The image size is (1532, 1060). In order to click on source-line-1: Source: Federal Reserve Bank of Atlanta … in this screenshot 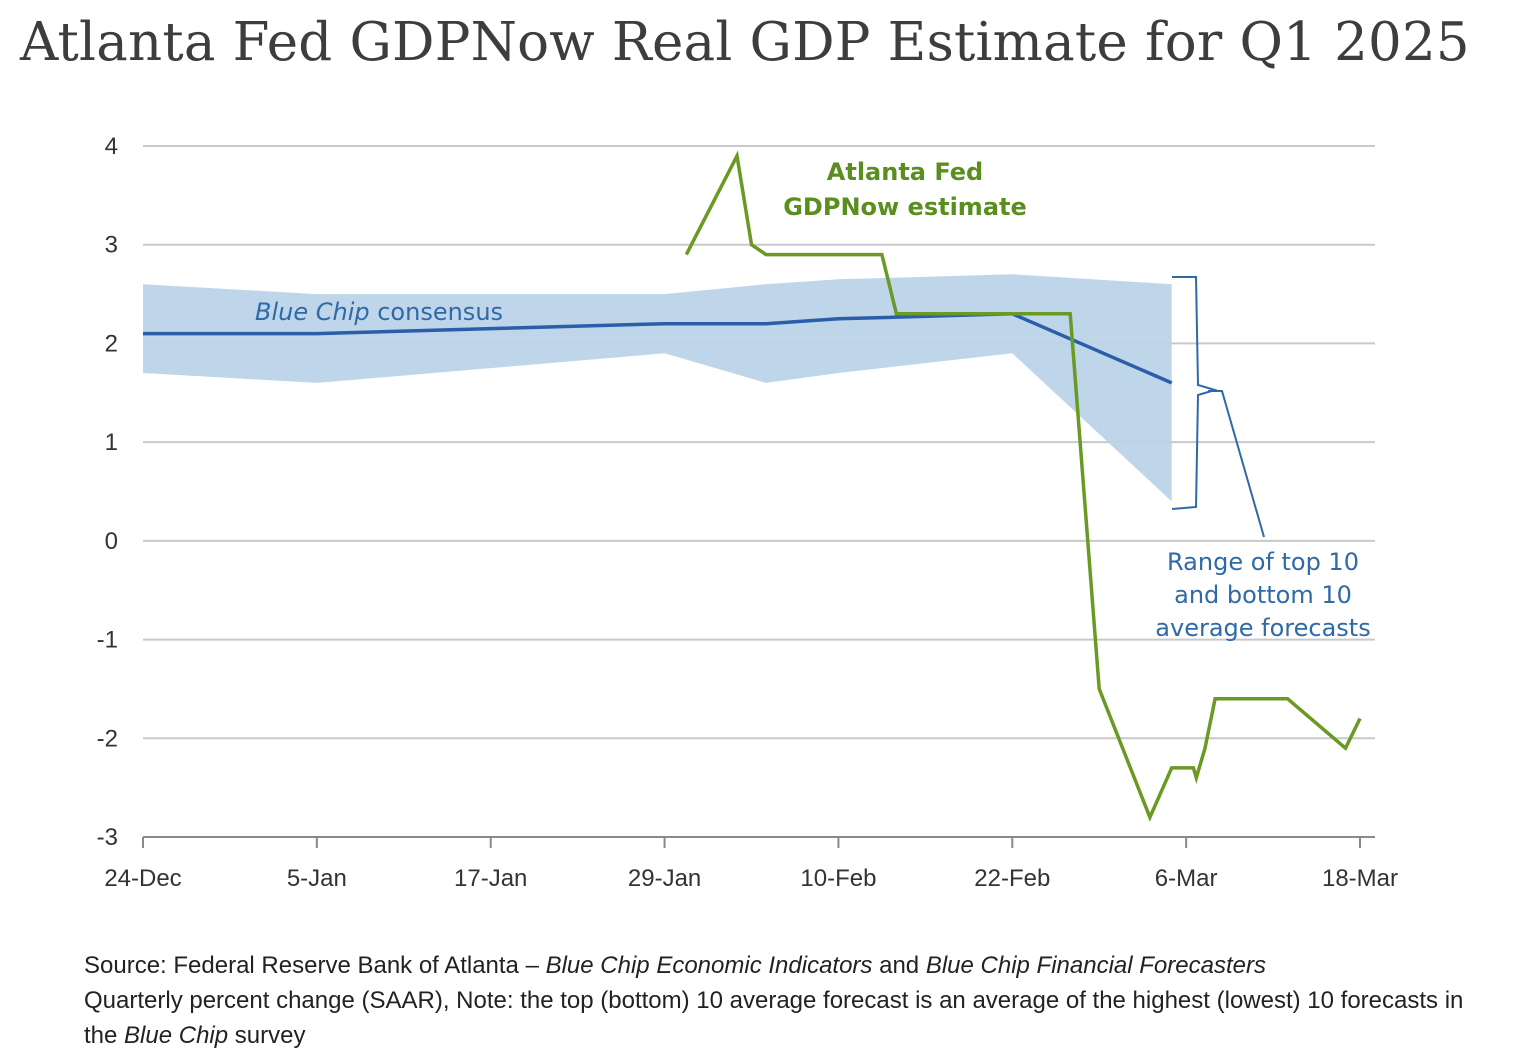, I will do `click(804, 965)`.